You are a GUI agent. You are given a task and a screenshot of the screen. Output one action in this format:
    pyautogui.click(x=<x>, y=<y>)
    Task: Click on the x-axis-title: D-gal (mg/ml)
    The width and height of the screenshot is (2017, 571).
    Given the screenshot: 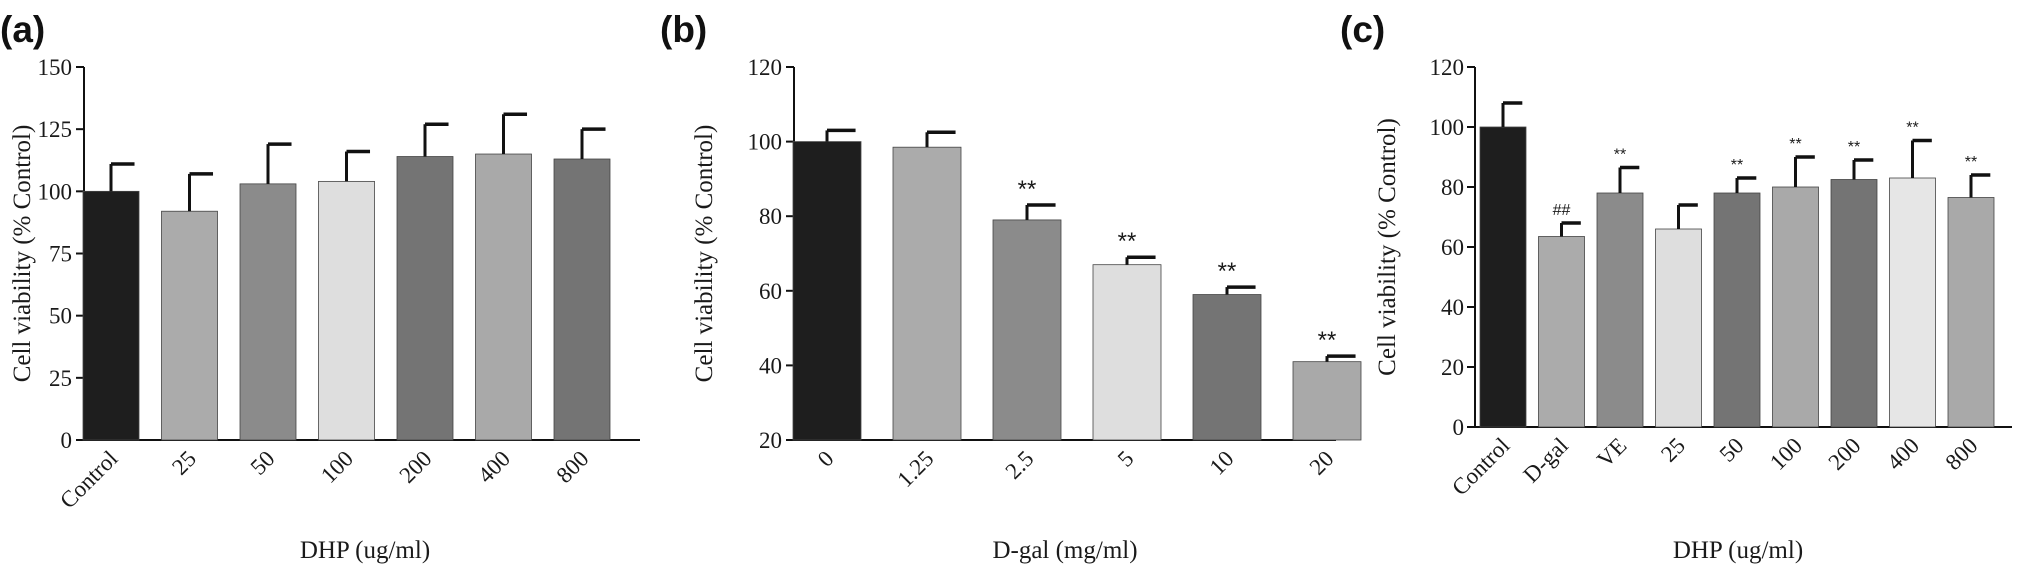 What is the action you would take?
    pyautogui.click(x=1064, y=550)
    